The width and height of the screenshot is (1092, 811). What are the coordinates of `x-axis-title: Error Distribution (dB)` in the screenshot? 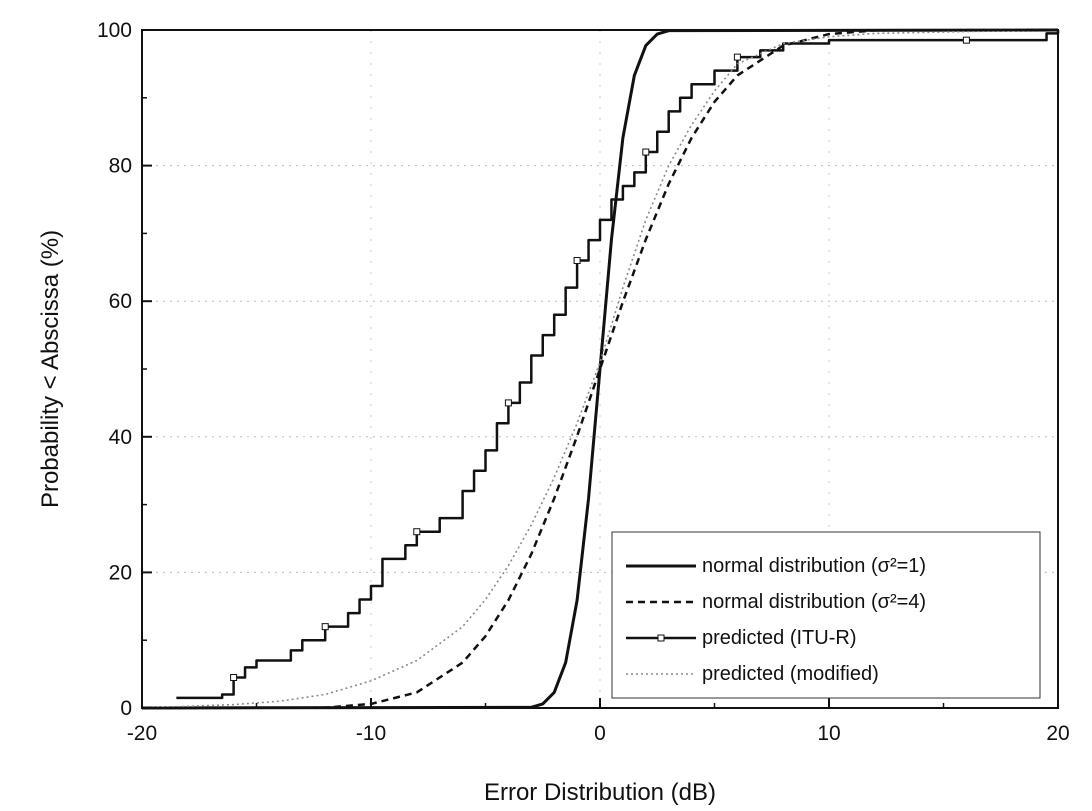 It's located at (600, 792).